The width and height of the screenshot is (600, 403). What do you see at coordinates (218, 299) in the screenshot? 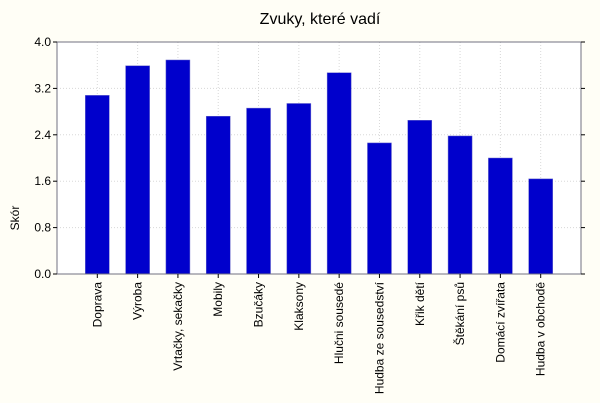
I see `x-tick-label: Mobily` at bounding box center [218, 299].